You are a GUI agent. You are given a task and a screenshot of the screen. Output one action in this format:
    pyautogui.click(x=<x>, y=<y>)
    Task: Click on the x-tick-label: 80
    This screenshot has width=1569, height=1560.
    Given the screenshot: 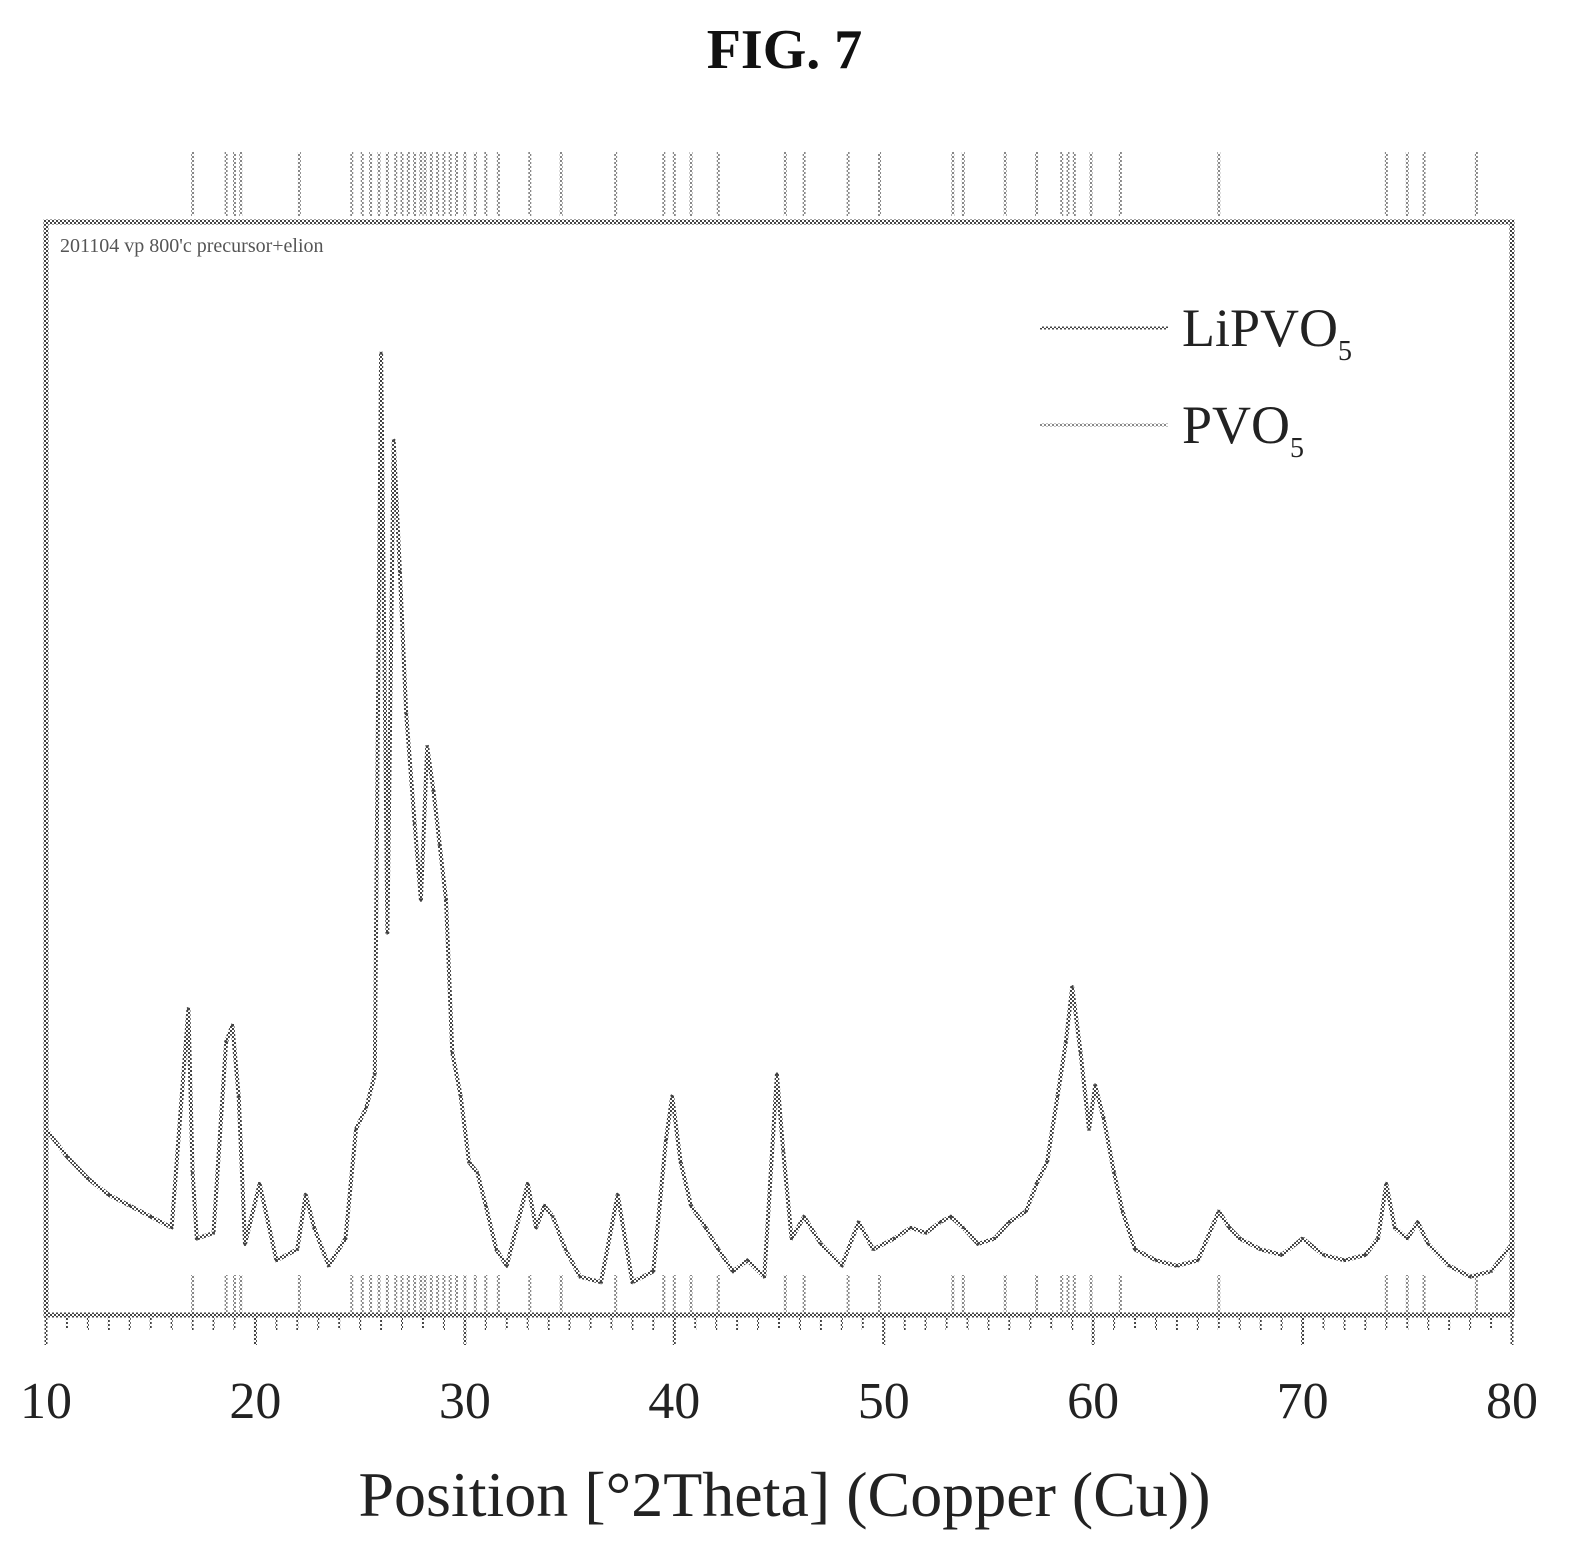 What is the action you would take?
    pyautogui.click(x=1512, y=1401)
    